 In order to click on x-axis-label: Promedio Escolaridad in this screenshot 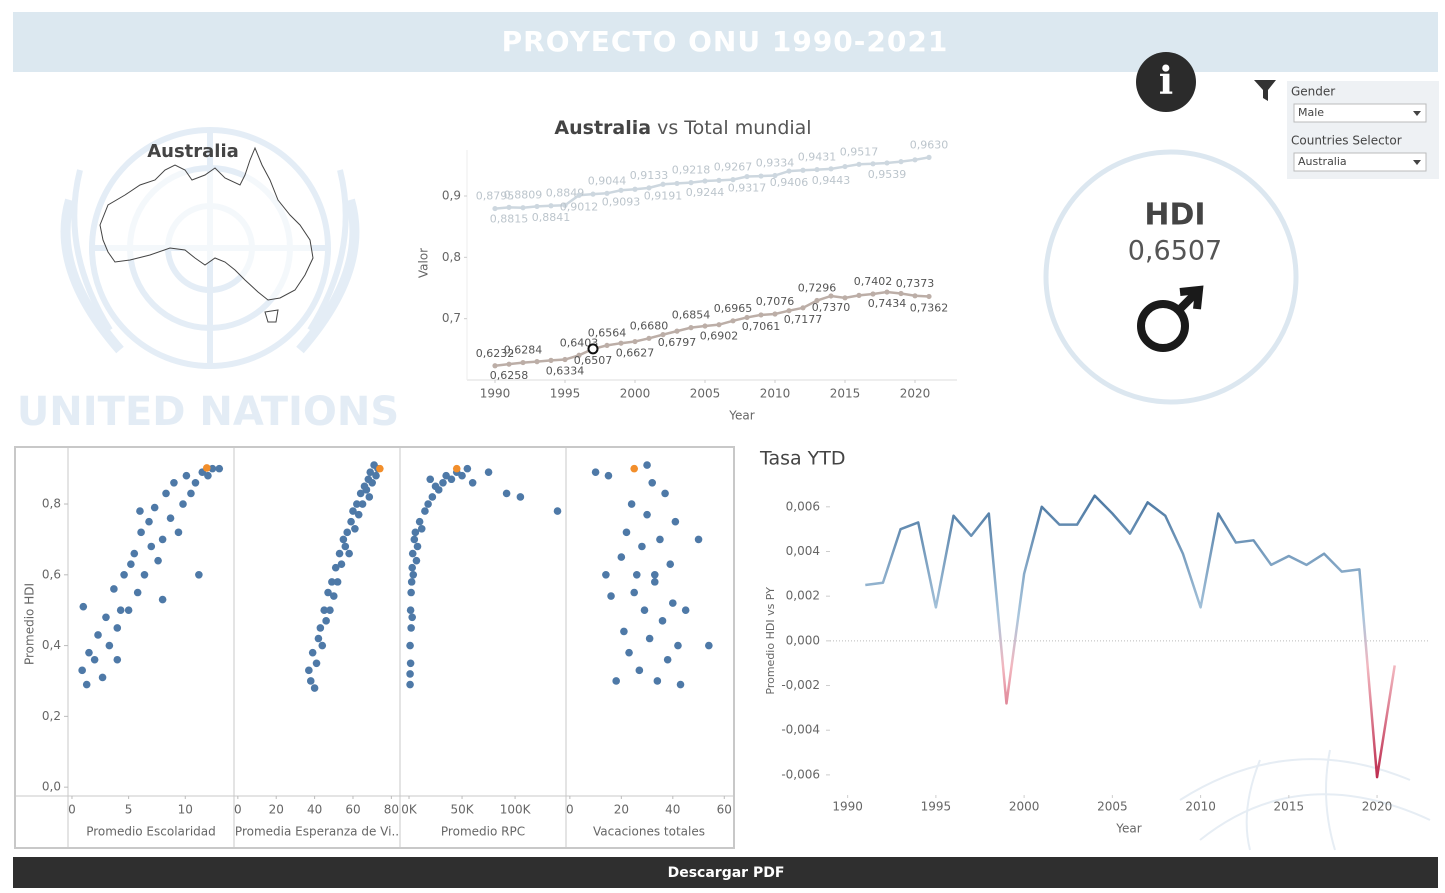, I will do `click(151, 832)`.